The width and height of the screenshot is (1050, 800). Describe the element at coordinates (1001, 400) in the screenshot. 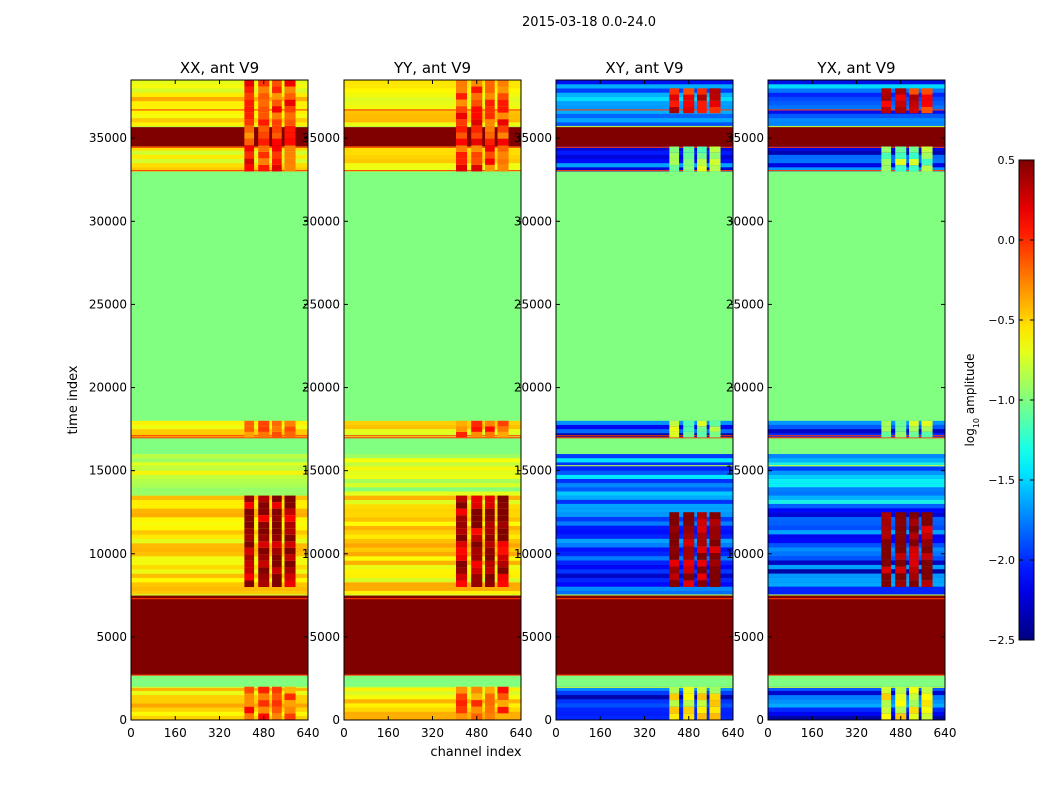

I see `colorbar-tick-label: −1.0` at that location.